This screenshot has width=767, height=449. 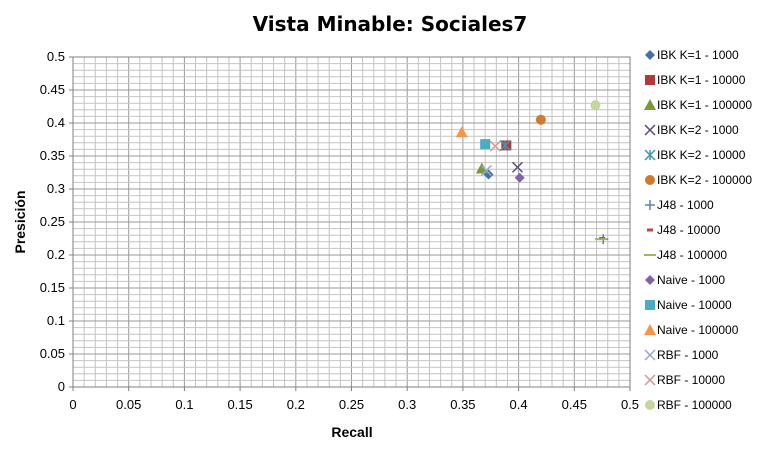 What do you see at coordinates (519, 404) in the screenshot?
I see `x-tick-label: 0.4` at bounding box center [519, 404].